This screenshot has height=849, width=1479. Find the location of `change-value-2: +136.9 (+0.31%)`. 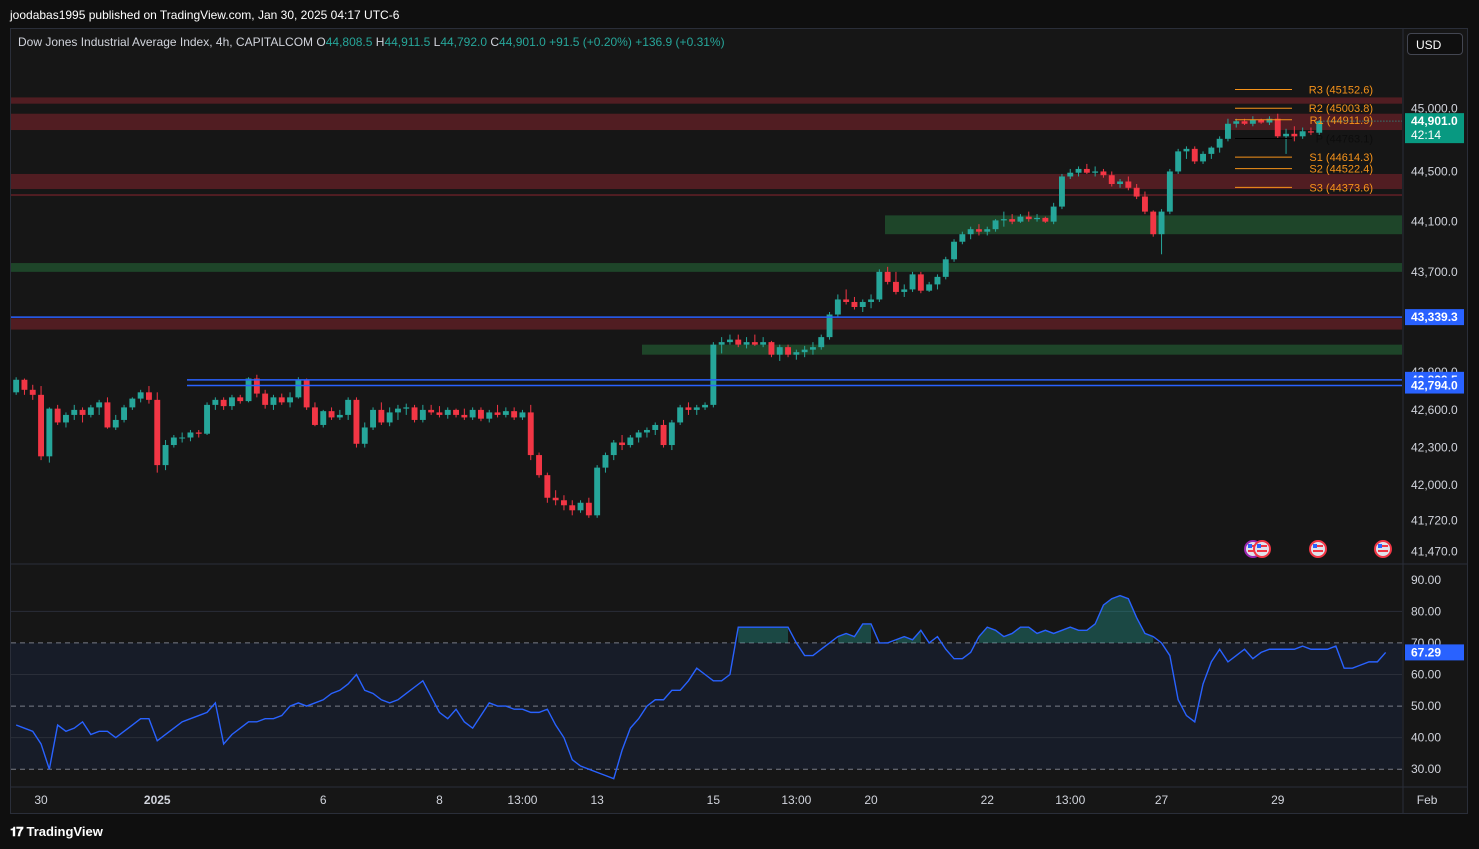

change-value-2: +136.9 (+0.31%) is located at coordinates (680, 42).